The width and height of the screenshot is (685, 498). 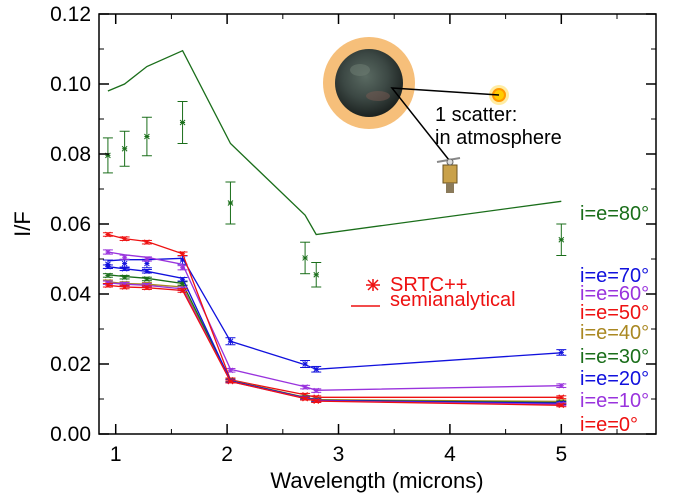 I want to click on spacecraft-icon, so click(x=448, y=175).